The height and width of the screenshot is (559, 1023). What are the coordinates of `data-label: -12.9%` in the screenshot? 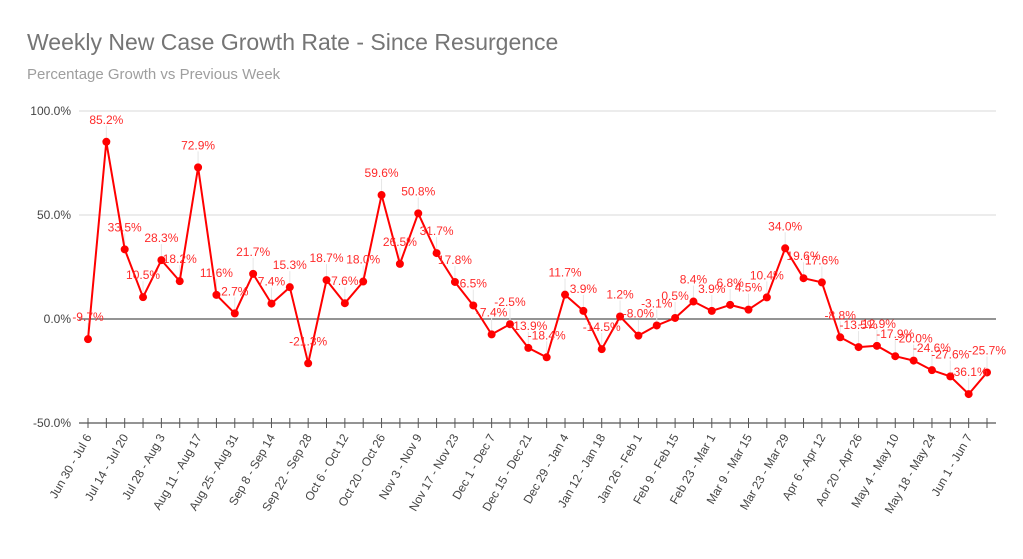 It's located at (877, 324).